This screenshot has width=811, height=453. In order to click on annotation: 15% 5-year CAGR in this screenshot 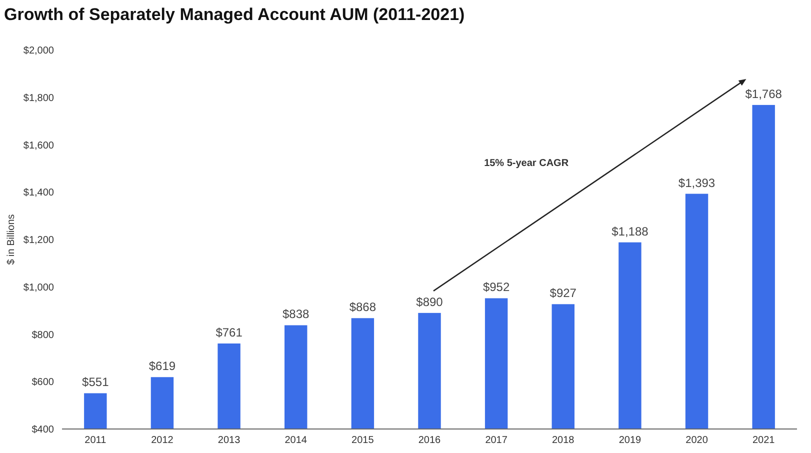, I will do `click(527, 164)`.